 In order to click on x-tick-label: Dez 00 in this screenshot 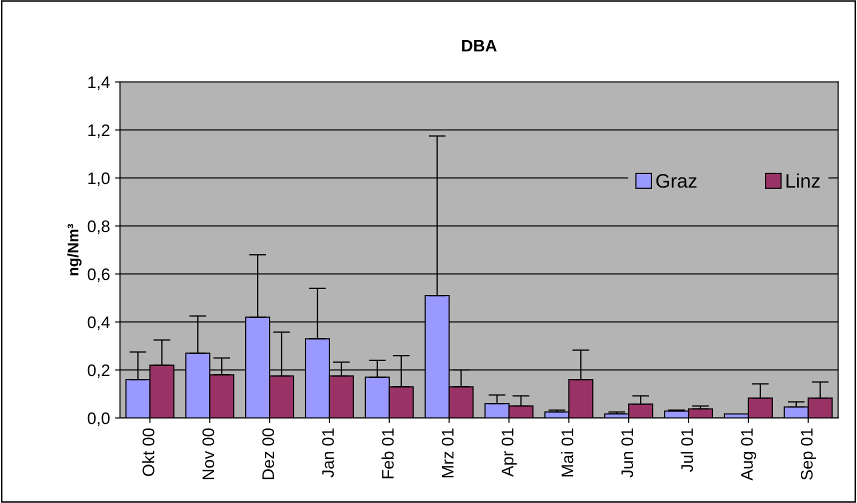, I will do `click(268, 454)`.